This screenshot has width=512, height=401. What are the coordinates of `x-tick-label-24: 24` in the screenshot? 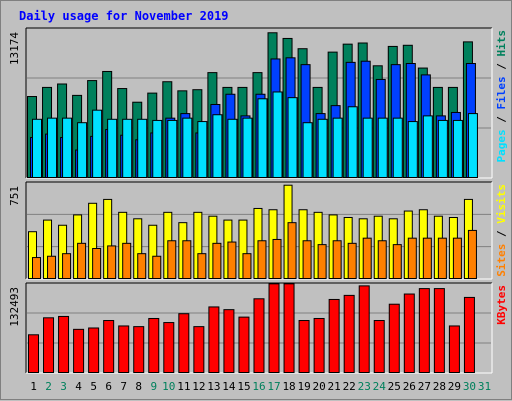 It's located at (380, 386).